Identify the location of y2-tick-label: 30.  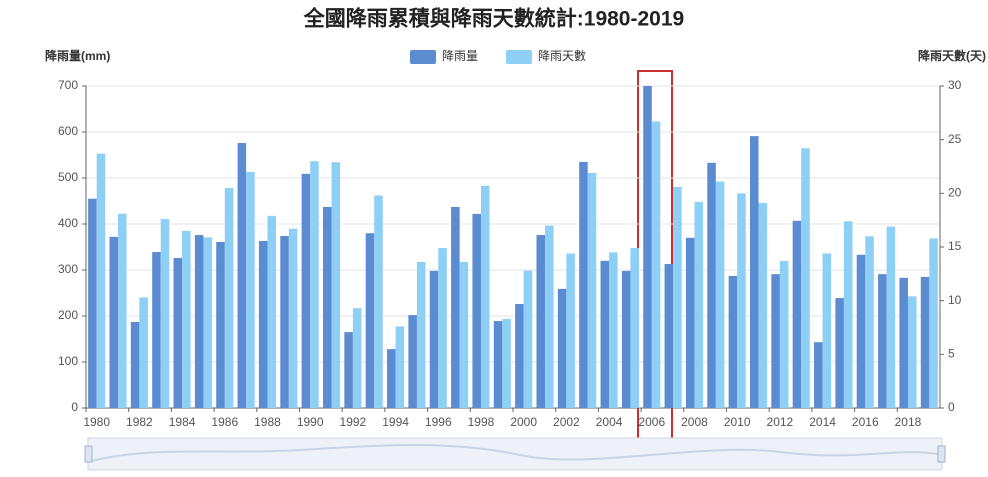
(955, 85).